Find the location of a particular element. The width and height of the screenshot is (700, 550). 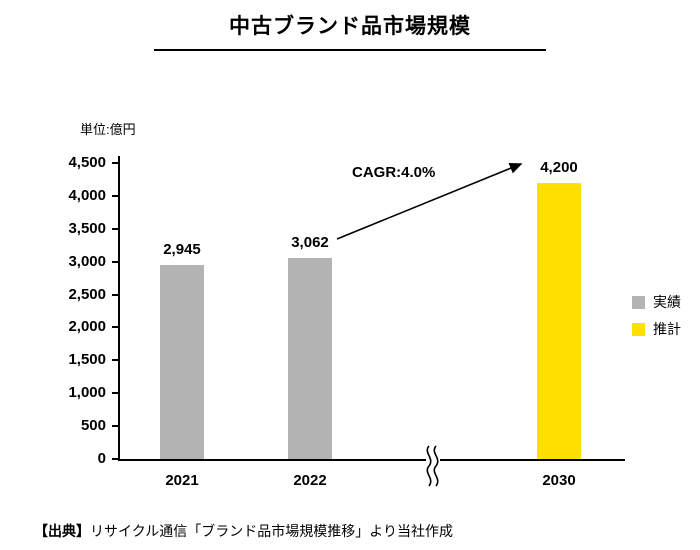

bar-value-label: 2,945 is located at coordinates (182, 249).